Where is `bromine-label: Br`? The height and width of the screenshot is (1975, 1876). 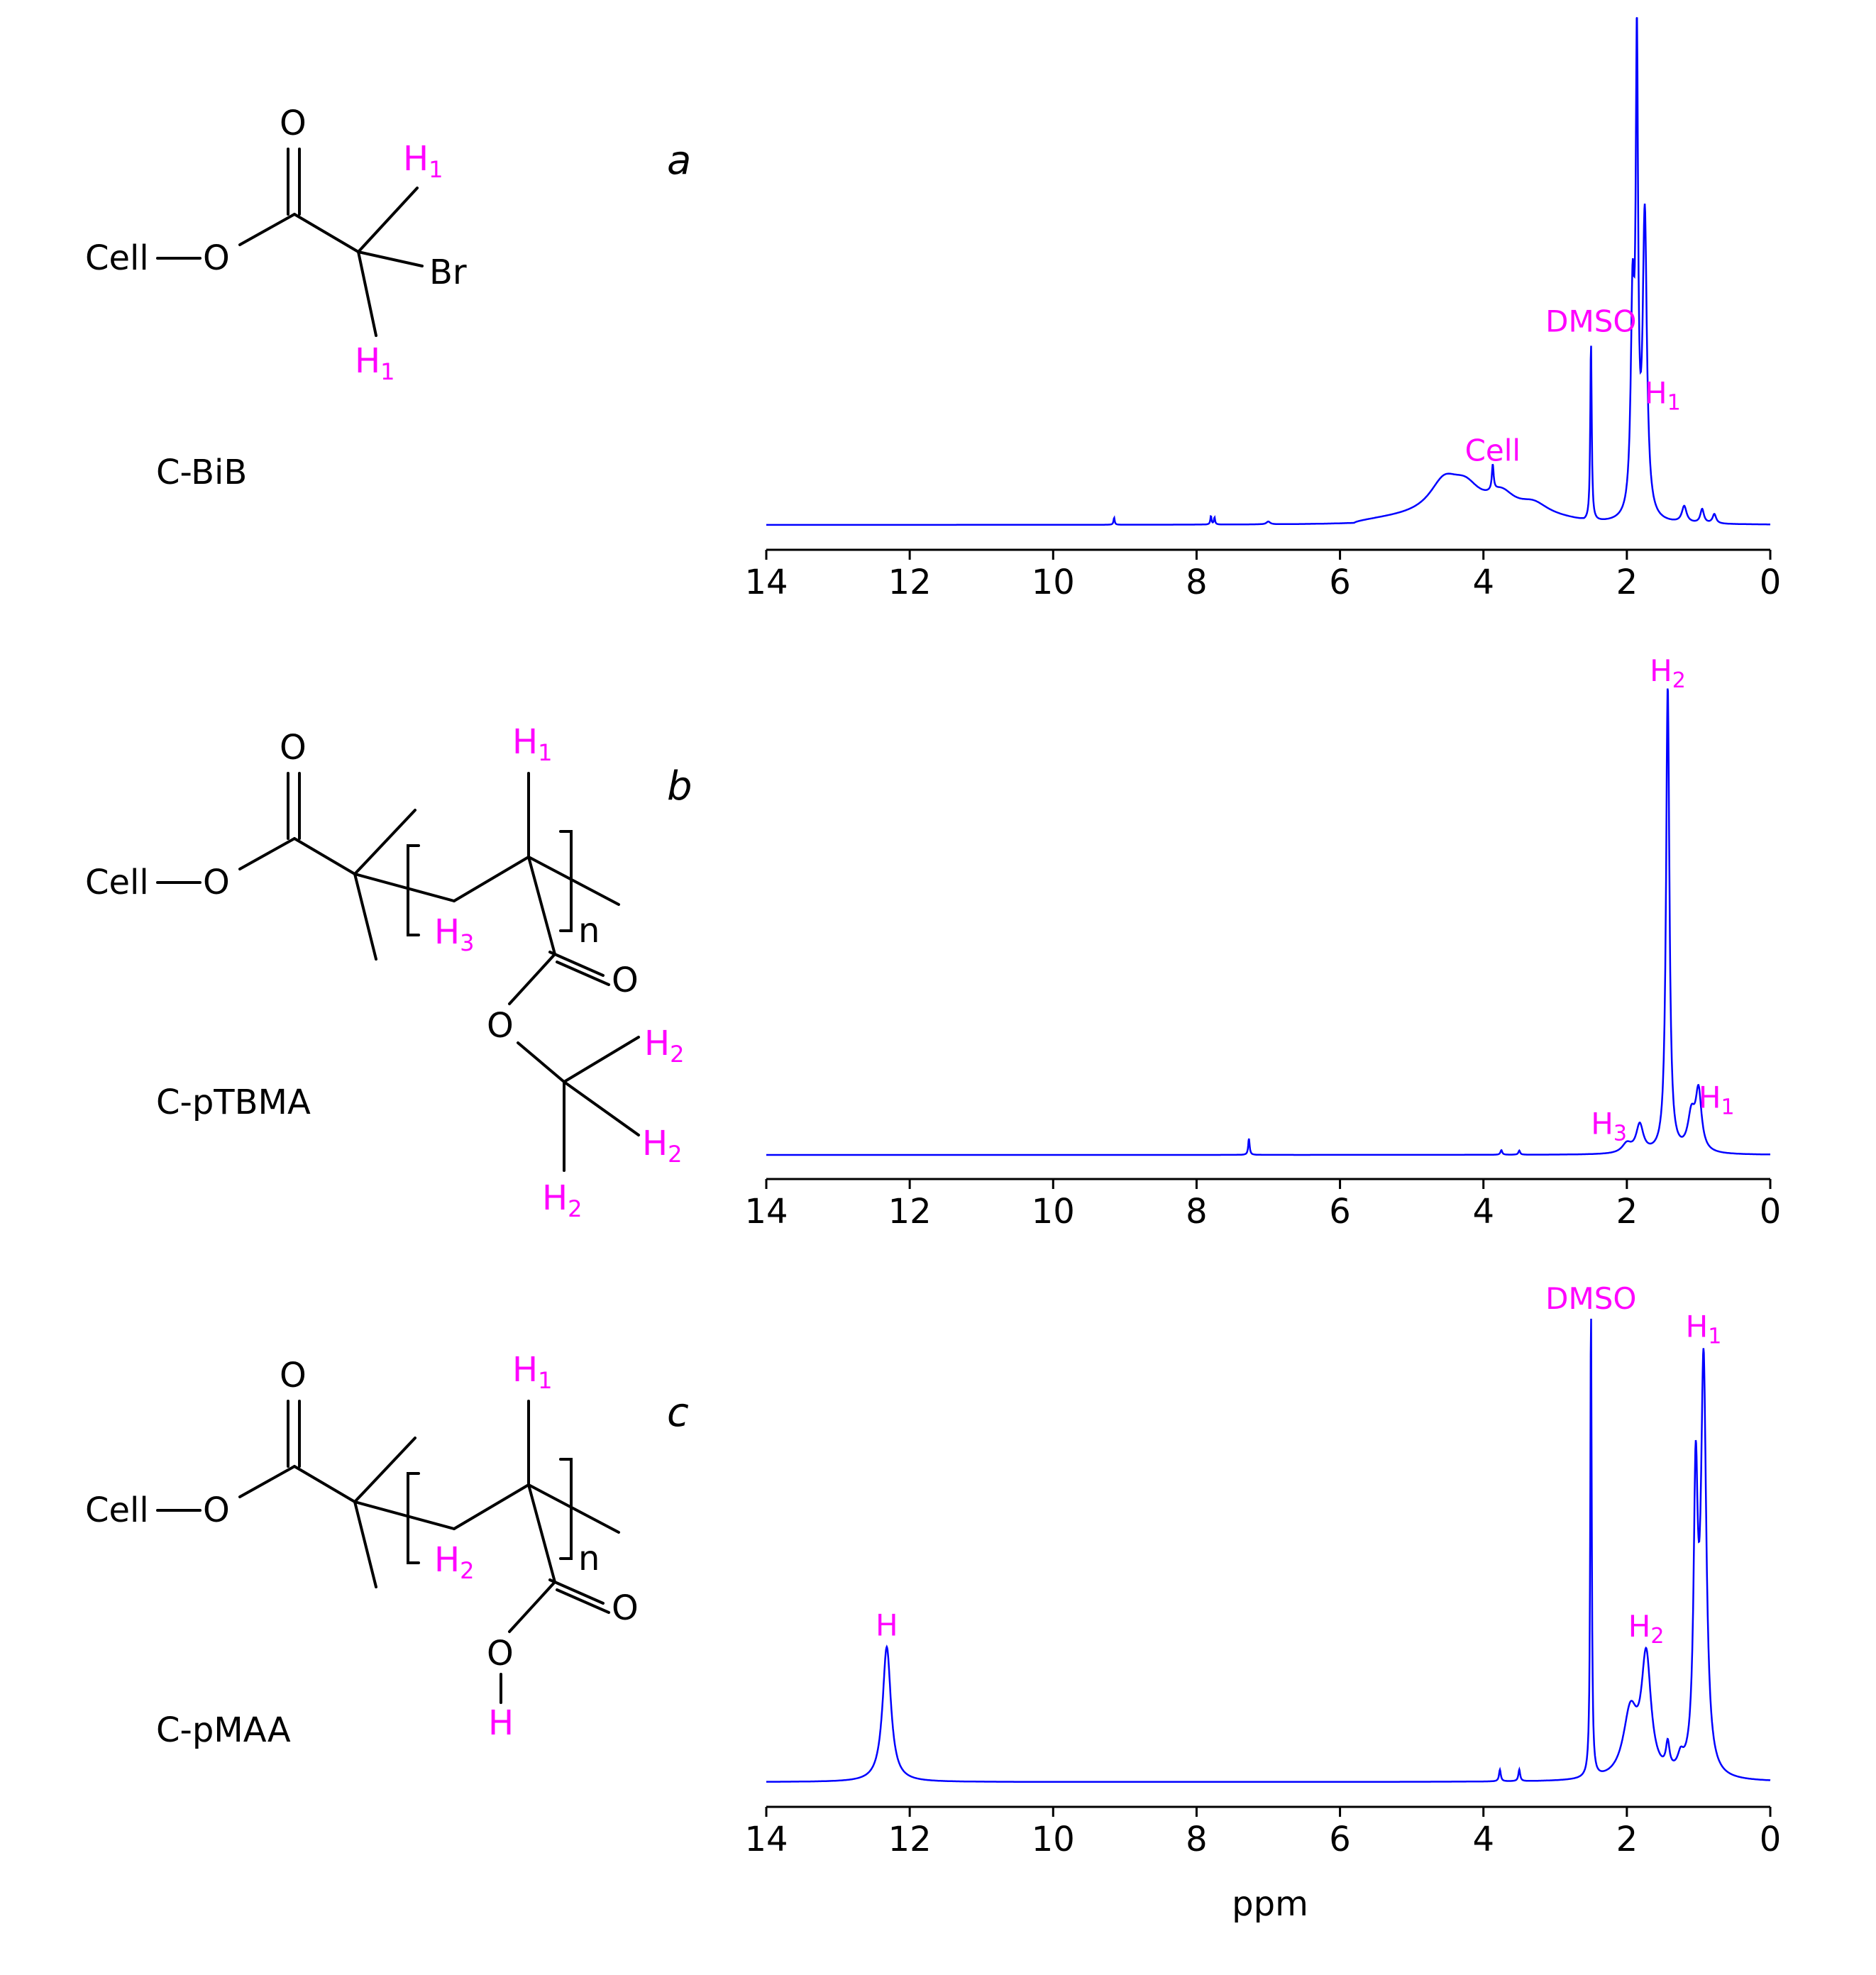 bromine-label: Br is located at coordinates (448, 272).